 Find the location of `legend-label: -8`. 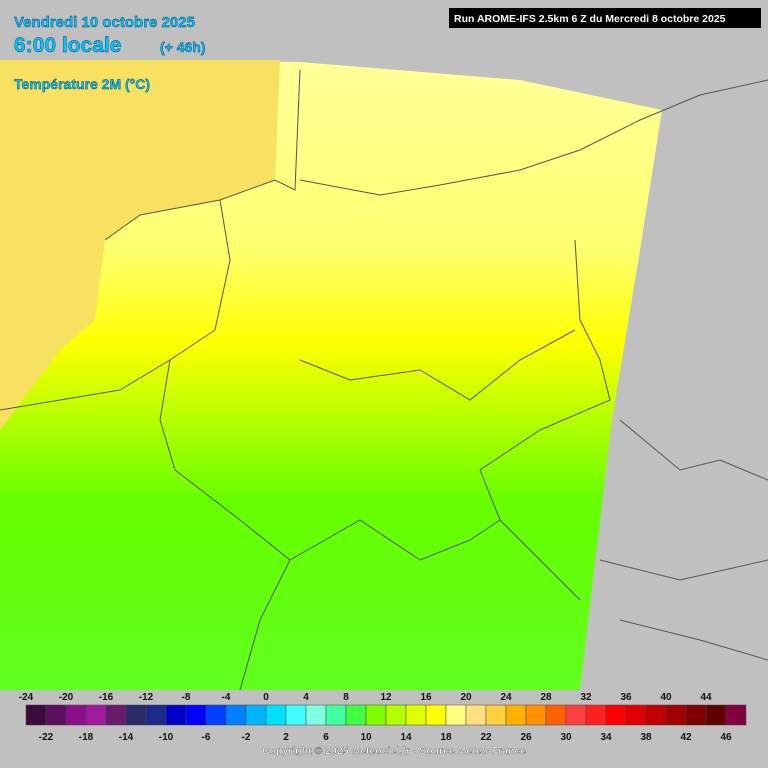

legend-label: -8 is located at coordinates (186, 697).